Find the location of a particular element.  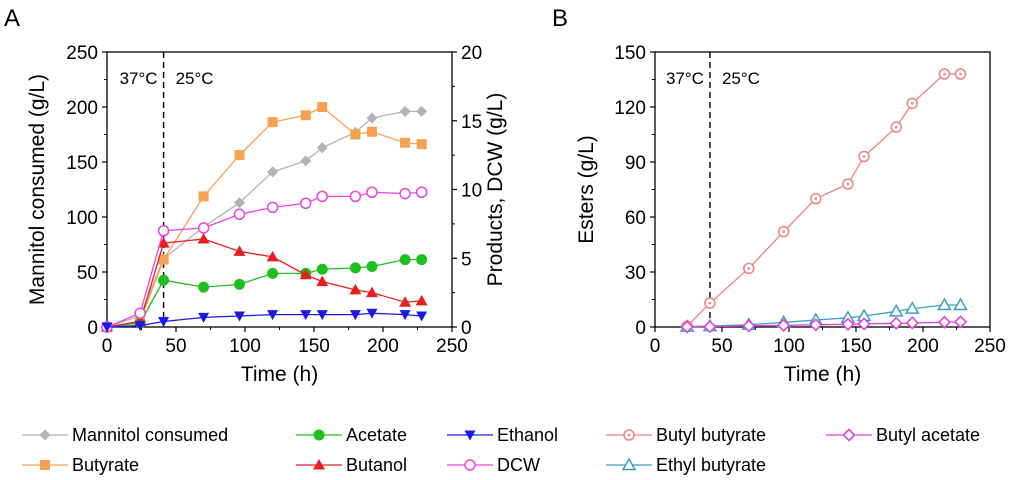

panel-letter: B is located at coordinates (560, 18).